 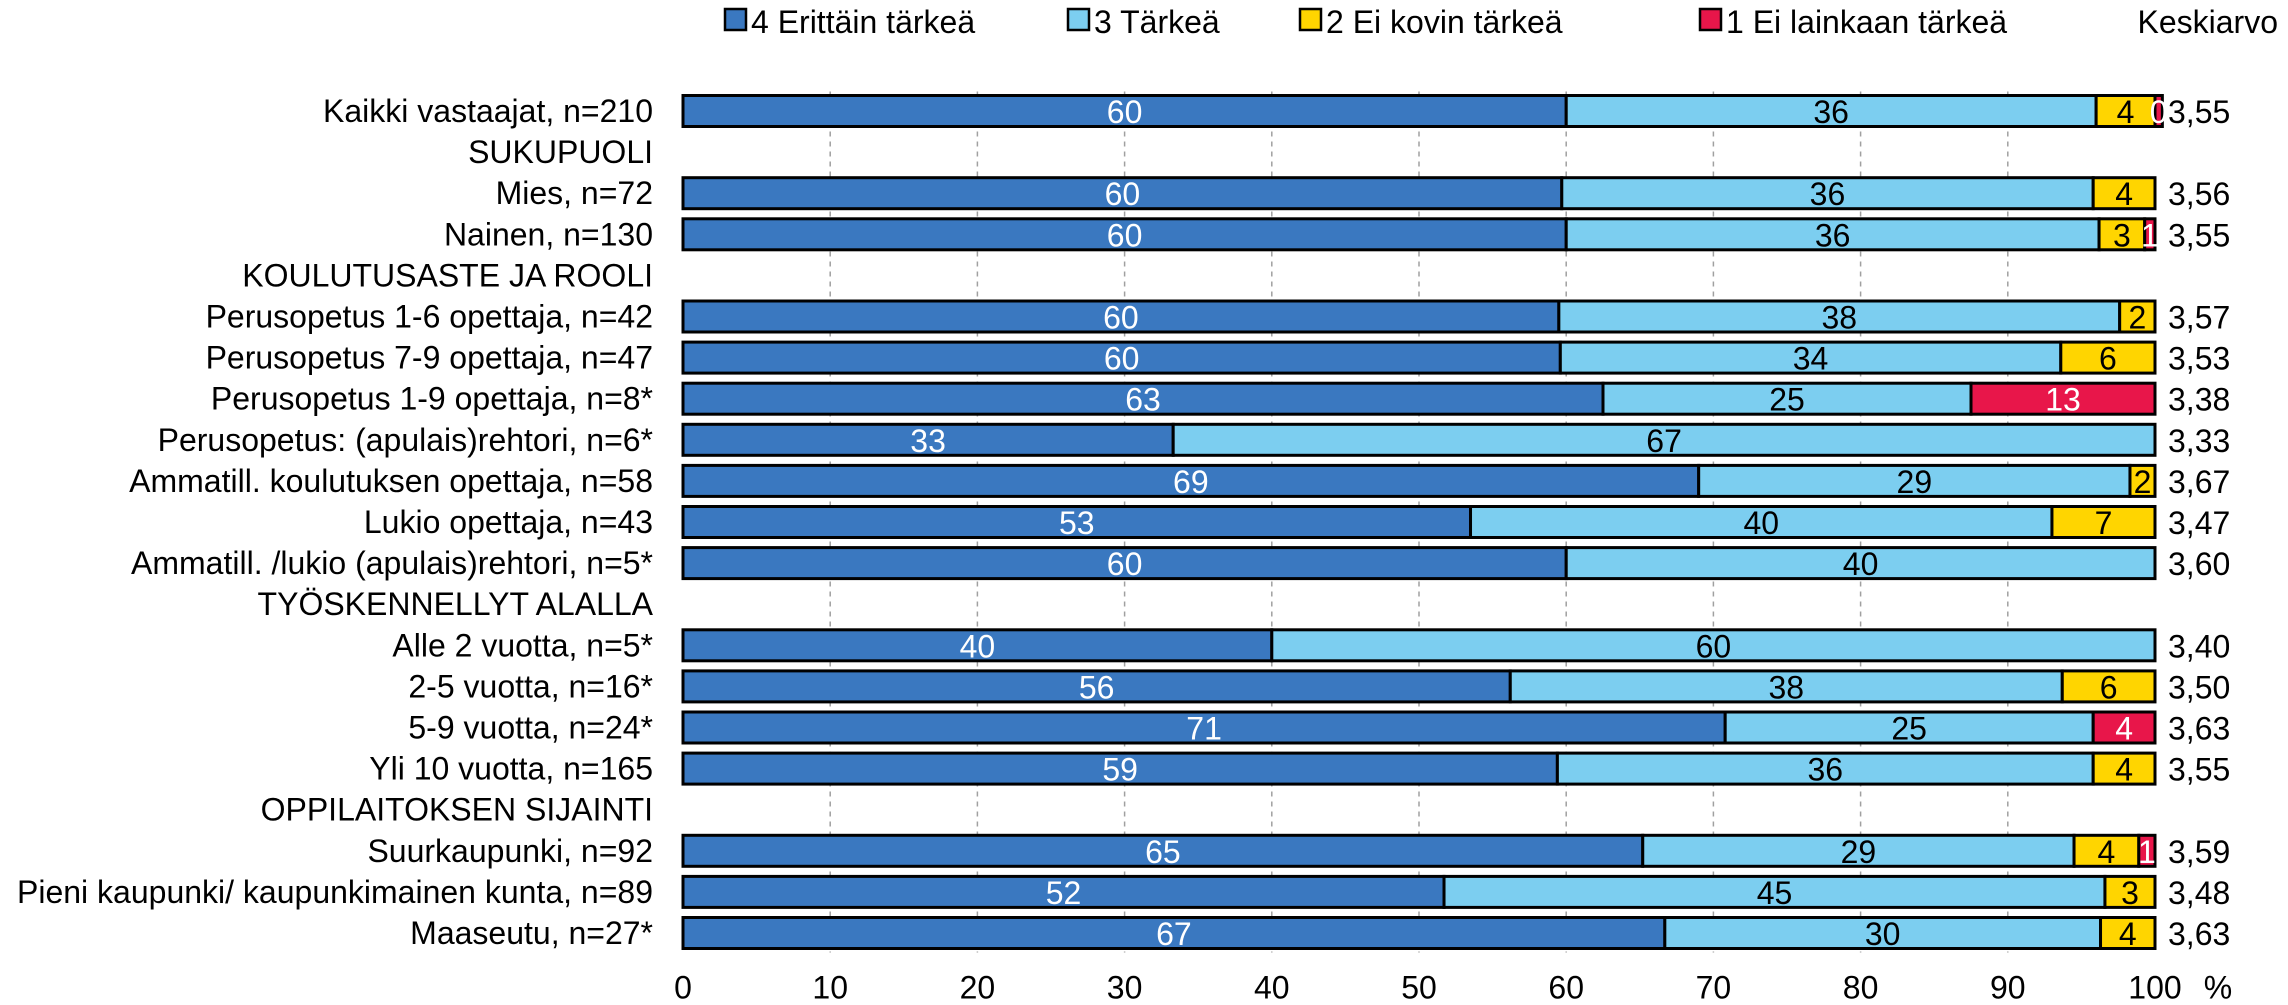 What do you see at coordinates (456, 604) in the screenshot?
I see `group-header: TYÖSKENNELLYT ALALLA` at bounding box center [456, 604].